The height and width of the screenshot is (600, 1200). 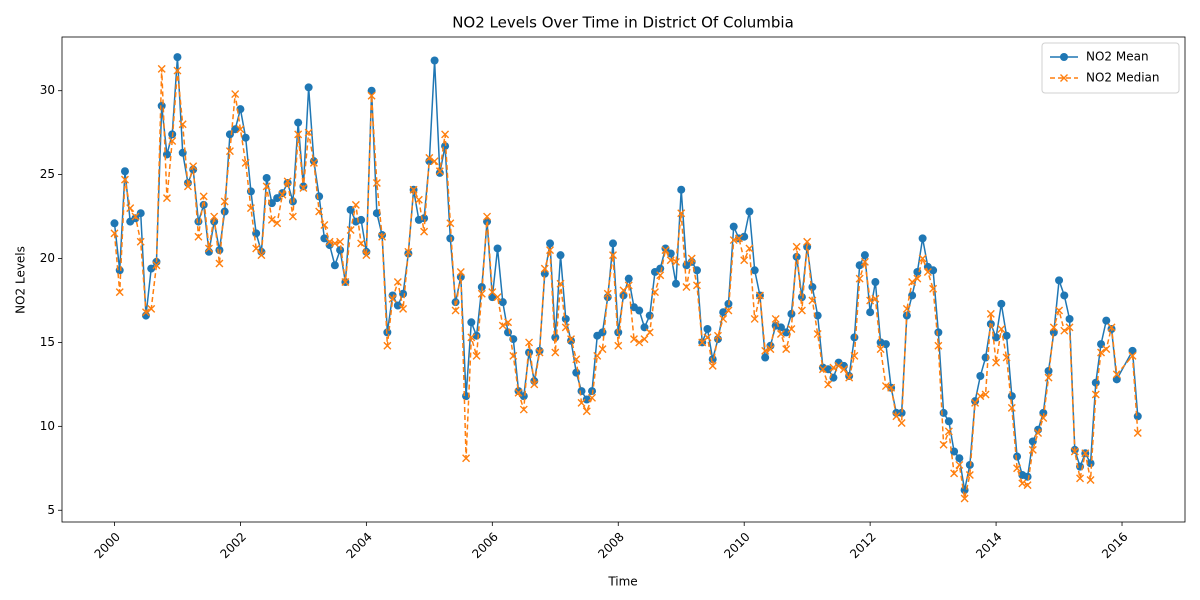 I want to click on y-tick-label: 10, so click(x=47, y=426).